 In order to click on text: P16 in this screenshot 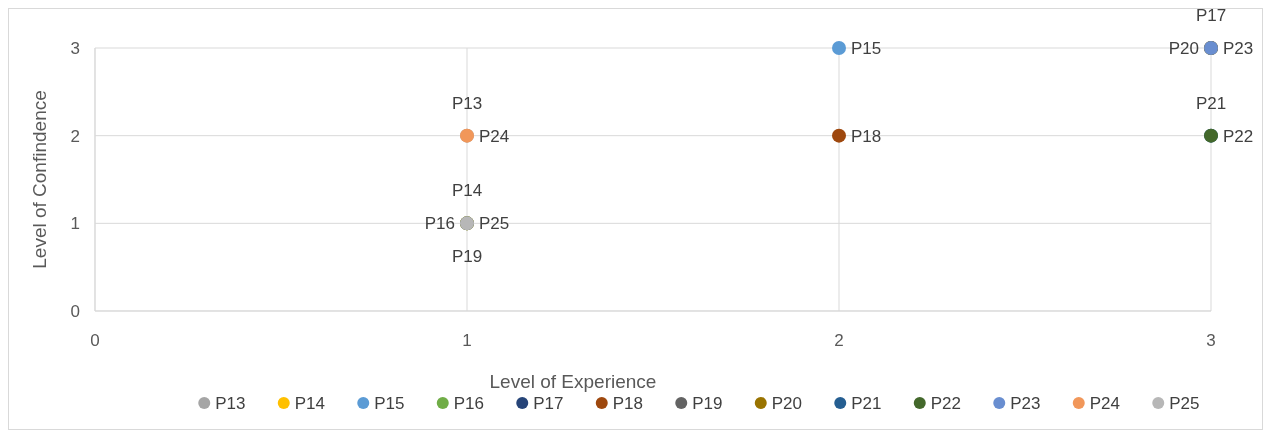, I will do `click(439, 224)`.